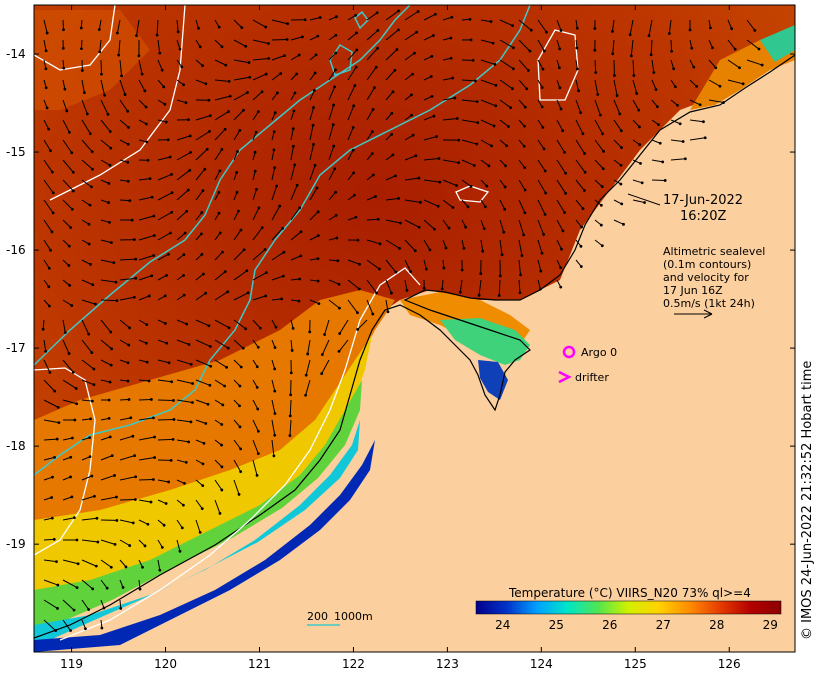  What do you see at coordinates (729, 664) in the screenshot?
I see `lon-tick-label: 126` at bounding box center [729, 664].